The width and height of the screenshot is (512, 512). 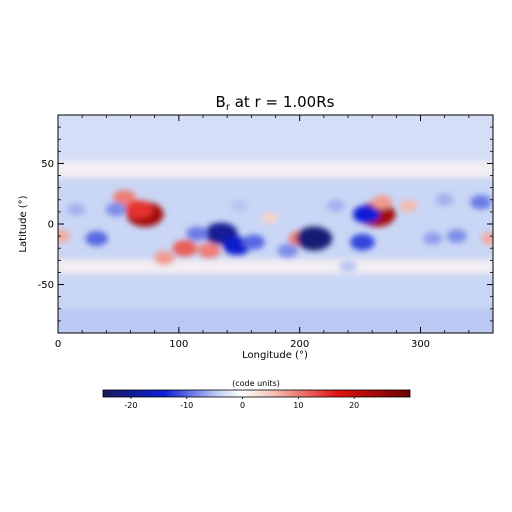 I want to click on y-tick-label: 50, so click(x=47, y=164).